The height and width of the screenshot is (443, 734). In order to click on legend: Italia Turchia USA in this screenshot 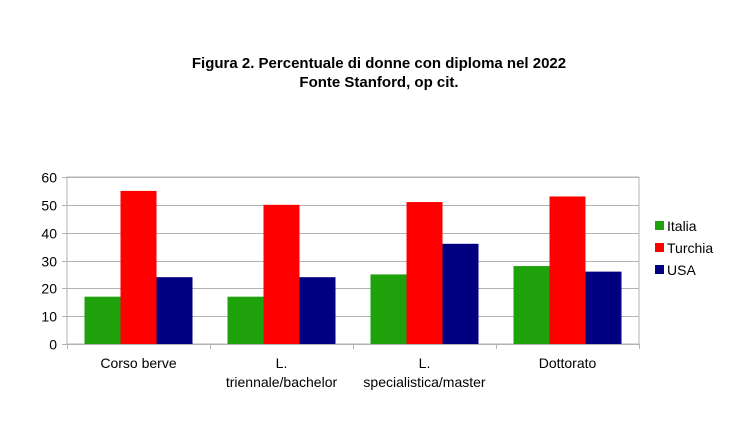, I will do `click(684, 248)`.